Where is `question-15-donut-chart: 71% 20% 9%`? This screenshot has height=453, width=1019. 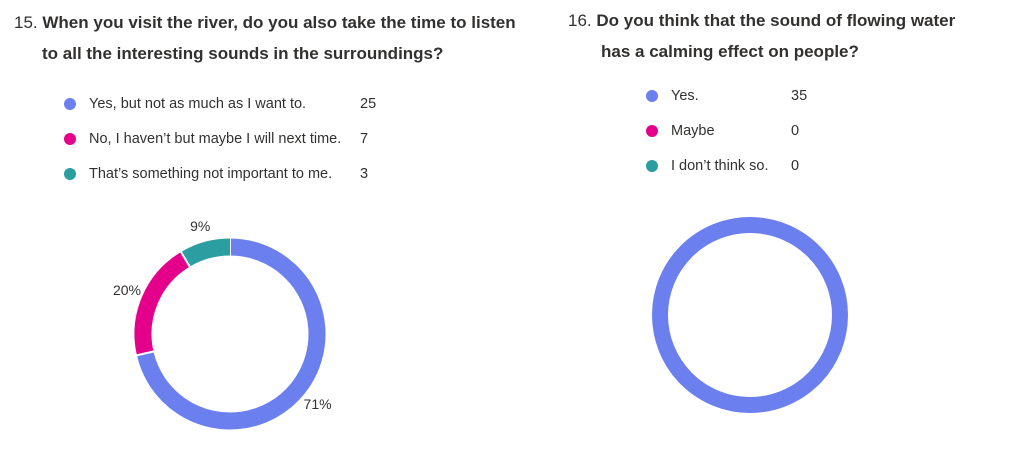 question-15-donut-chart: 71% 20% 9% is located at coordinates (222, 324).